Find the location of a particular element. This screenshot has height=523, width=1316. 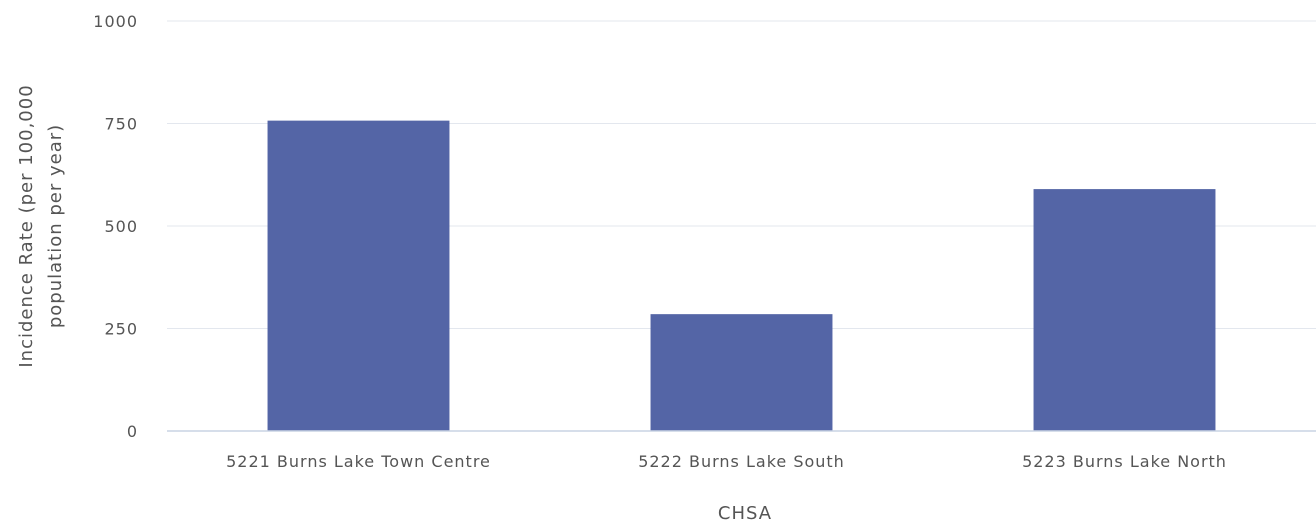

y-axis-title-line-1: Incidence Rate (per 100,000 is located at coordinates (26, 225).